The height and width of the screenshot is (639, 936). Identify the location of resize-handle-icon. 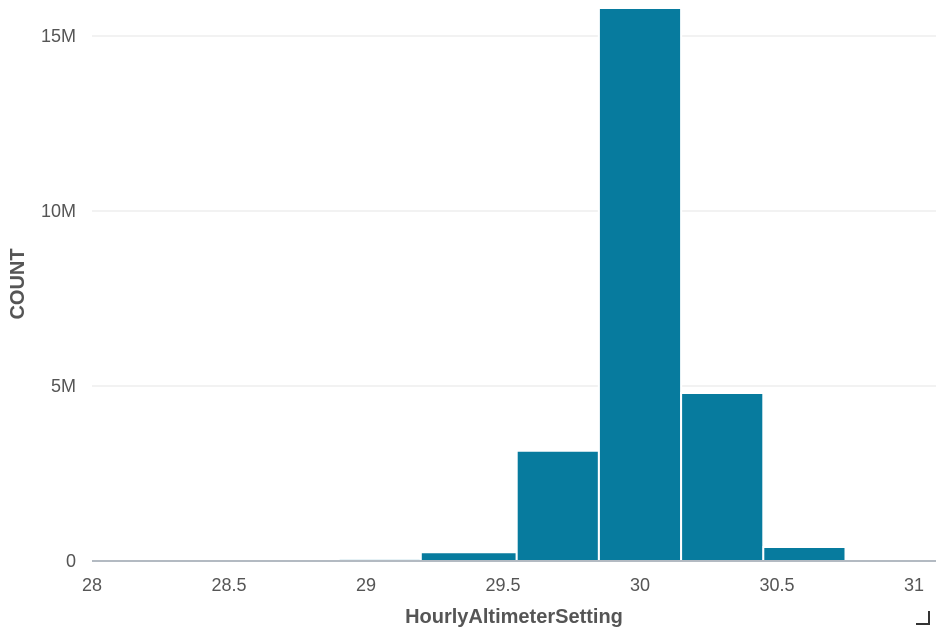
(923, 618).